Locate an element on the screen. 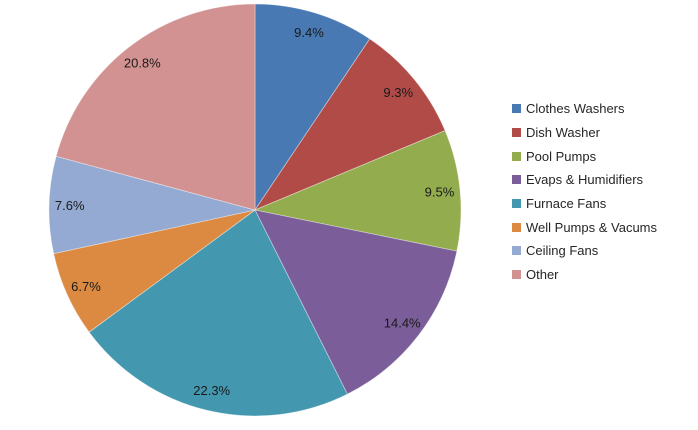 The width and height of the screenshot is (698, 430). pie-slice-clothes-washers is located at coordinates (312, 107).